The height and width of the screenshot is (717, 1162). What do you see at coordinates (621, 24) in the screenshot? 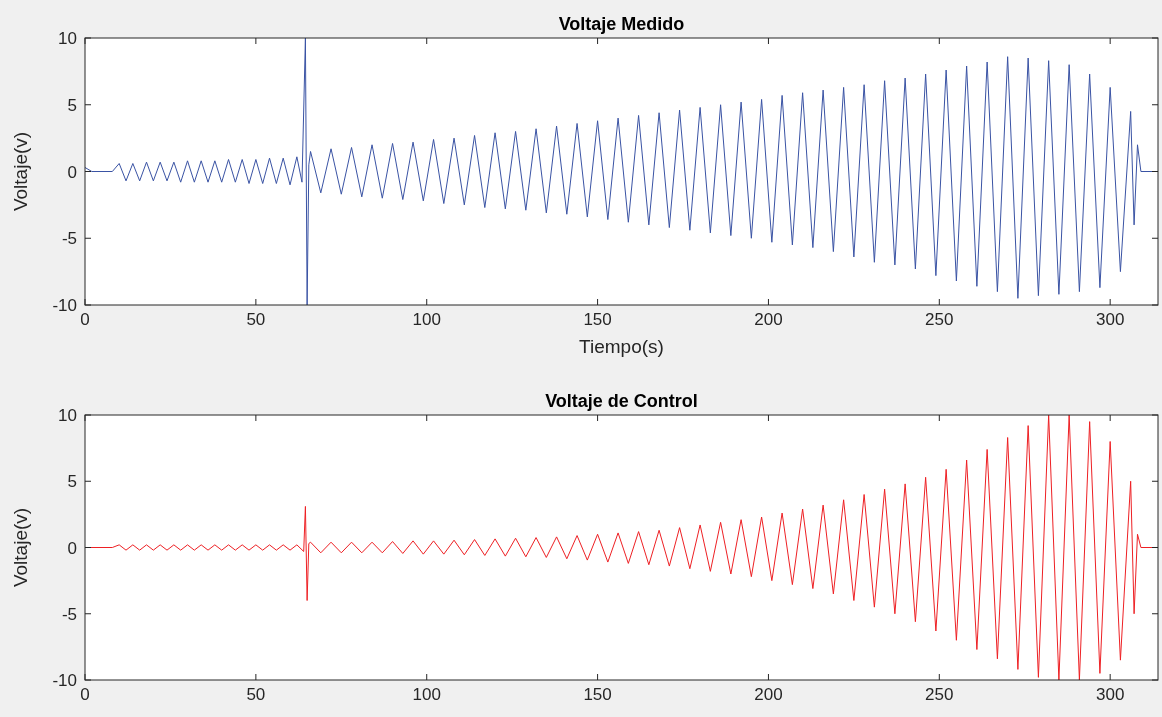
I see `chart-title: Voltaje Medido` at bounding box center [621, 24].